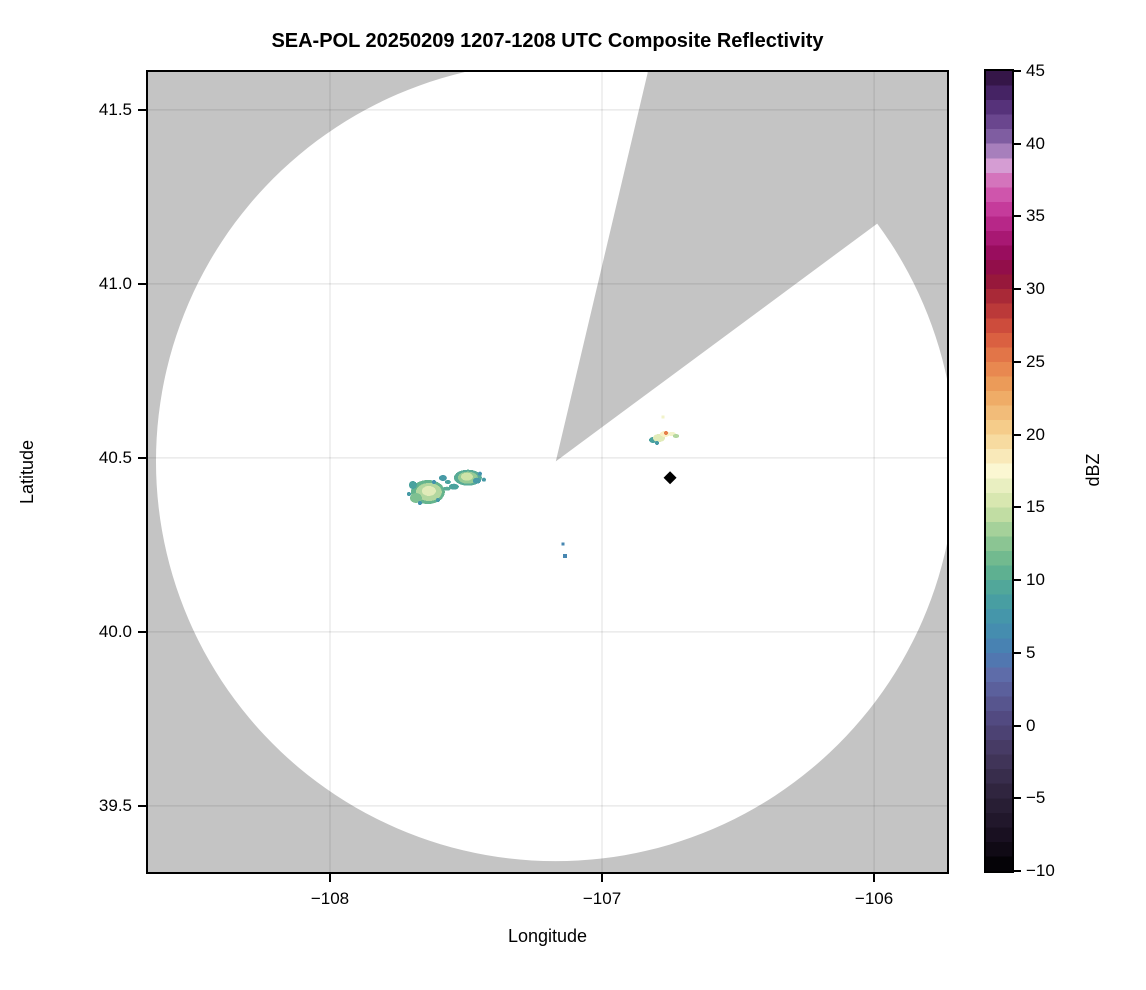  I want to click on x-tick-label: −107, so click(602, 898).